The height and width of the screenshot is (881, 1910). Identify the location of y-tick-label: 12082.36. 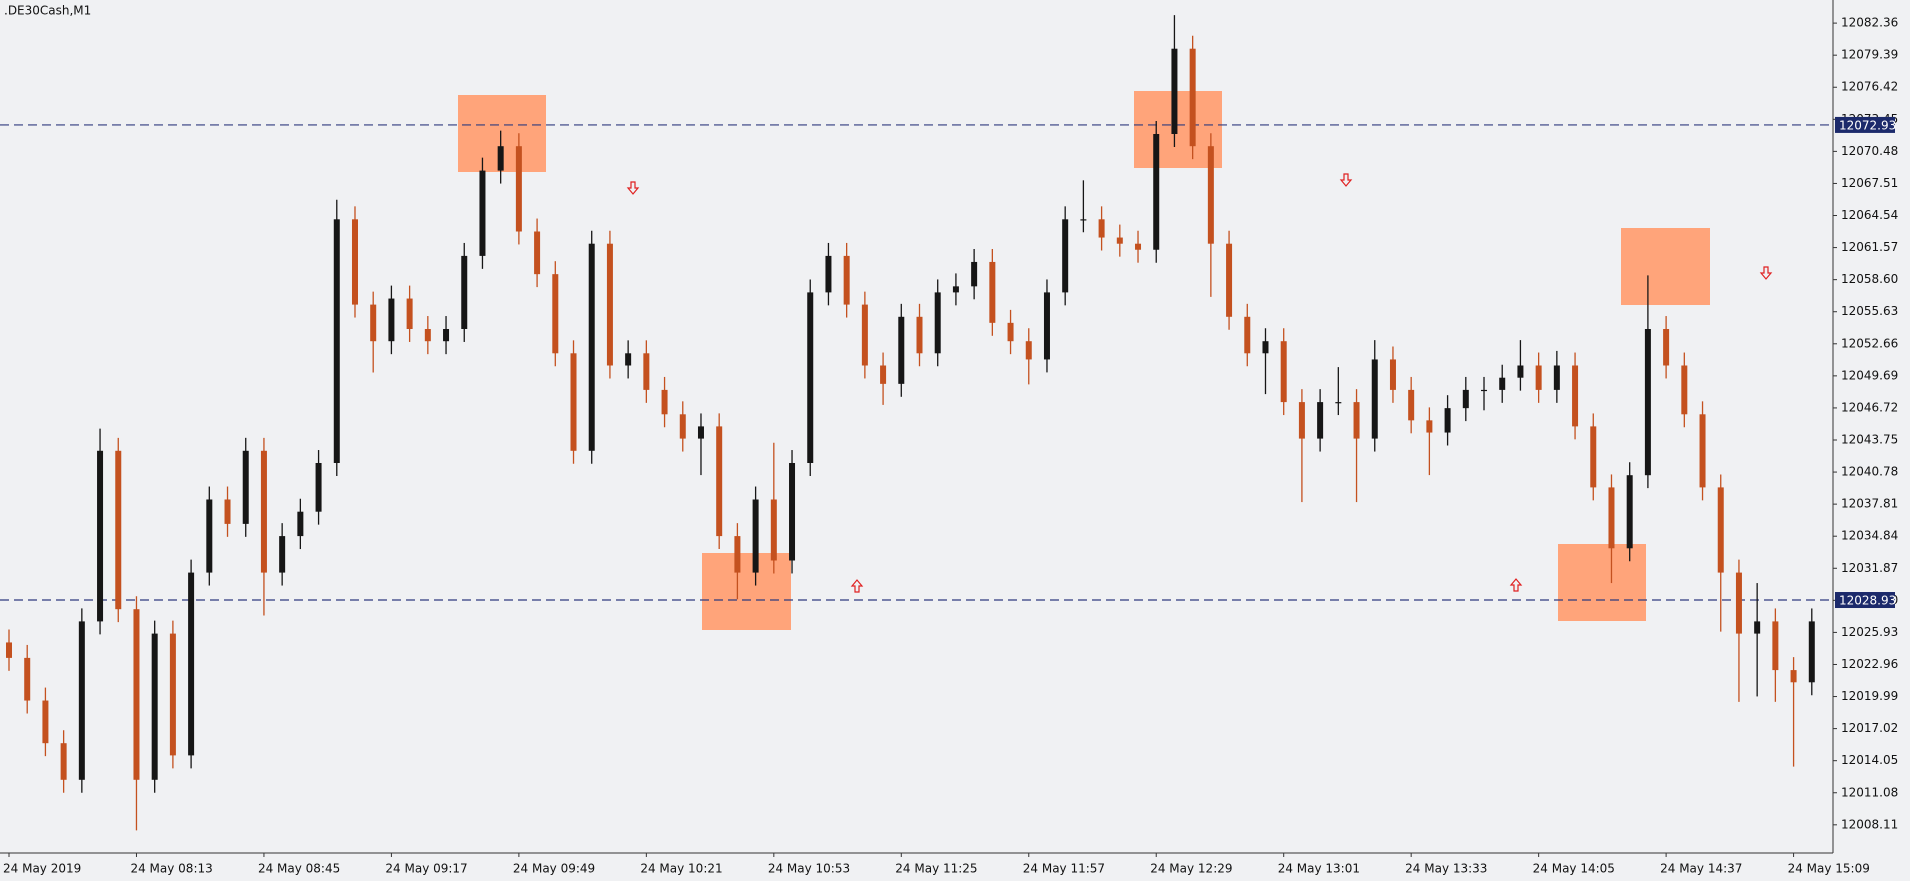
(1869, 23).